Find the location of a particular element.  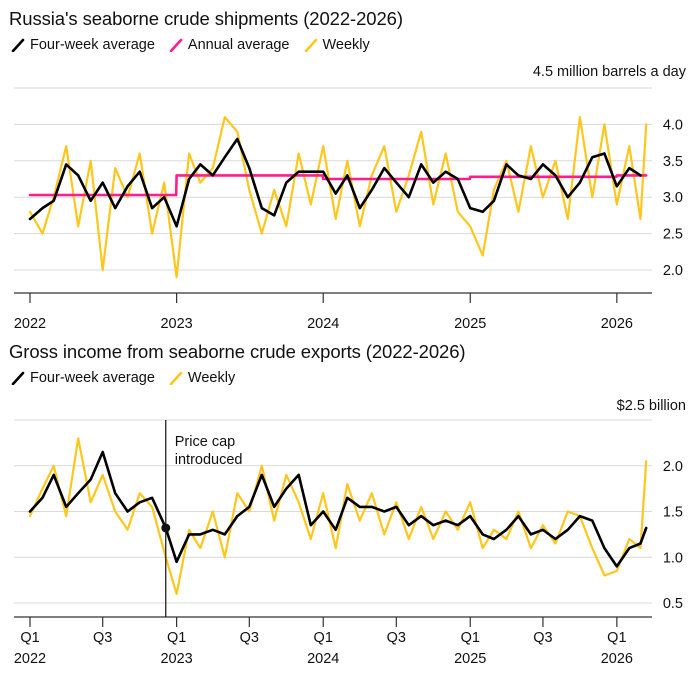

y-tick-label: 1.5 is located at coordinates (673, 513).